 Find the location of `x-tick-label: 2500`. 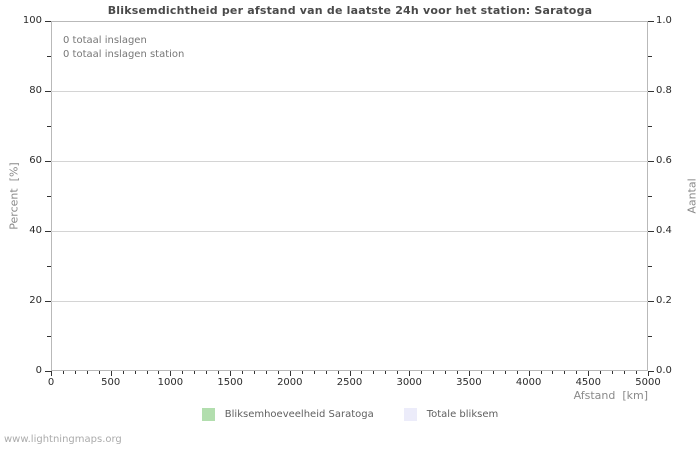

x-tick-label: 2500 is located at coordinates (349, 382).